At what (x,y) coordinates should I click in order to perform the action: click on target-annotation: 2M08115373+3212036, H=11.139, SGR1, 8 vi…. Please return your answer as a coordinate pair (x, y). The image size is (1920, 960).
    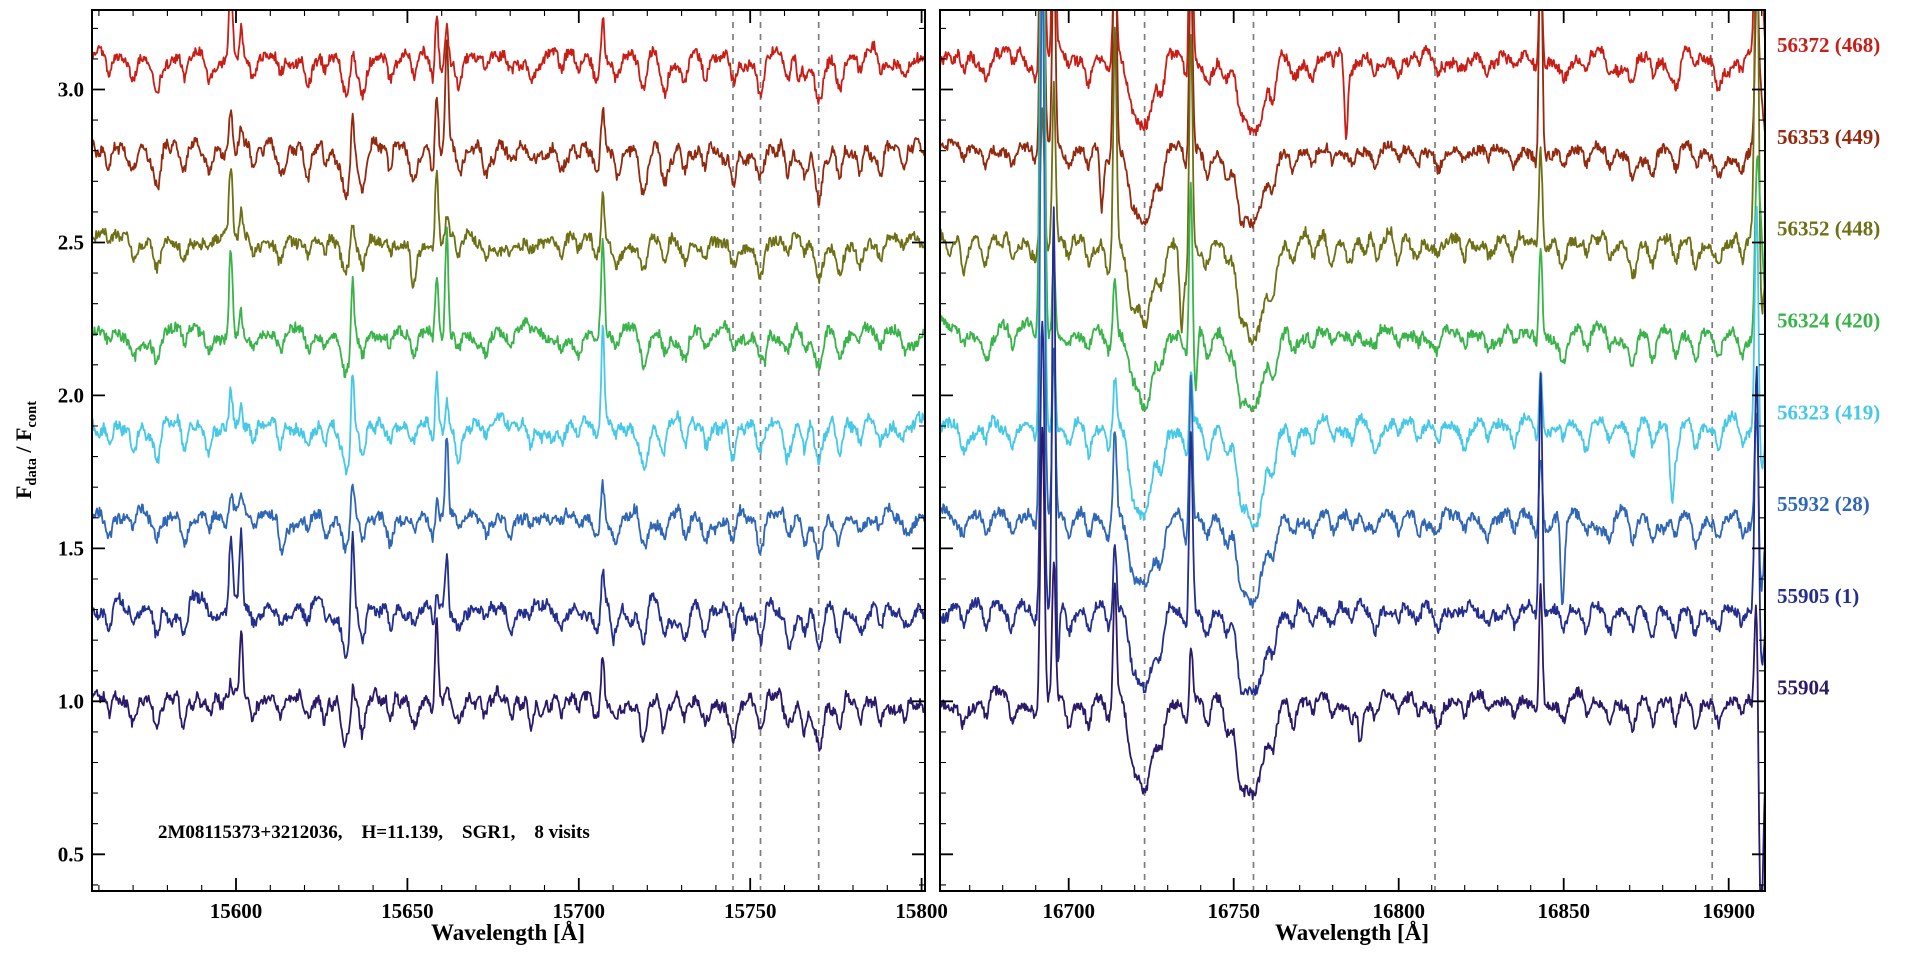
    Looking at the image, I should click on (374, 832).